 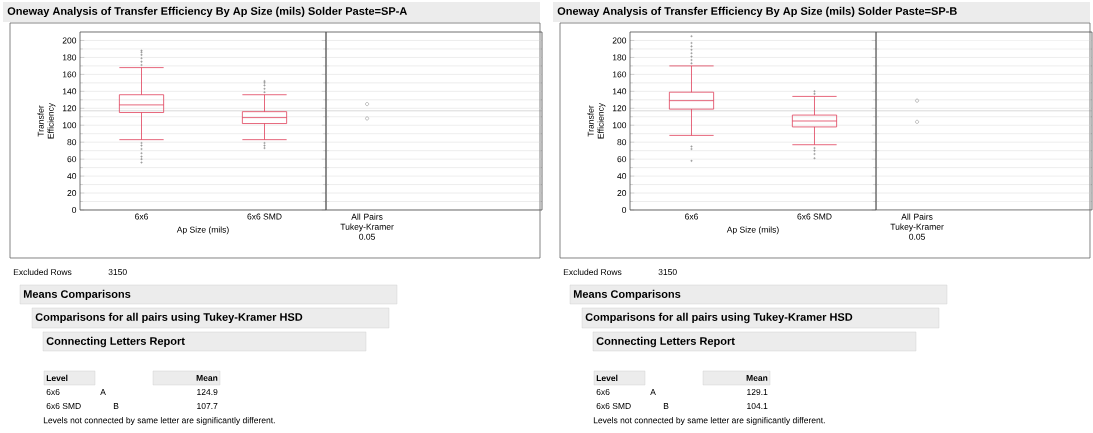 What do you see at coordinates (757, 12) in the screenshot?
I see `chart-title: Oneway Analysis of Transfer Efficiency By Ap Size (mils) Solder Paste=SP-B` at bounding box center [757, 12].